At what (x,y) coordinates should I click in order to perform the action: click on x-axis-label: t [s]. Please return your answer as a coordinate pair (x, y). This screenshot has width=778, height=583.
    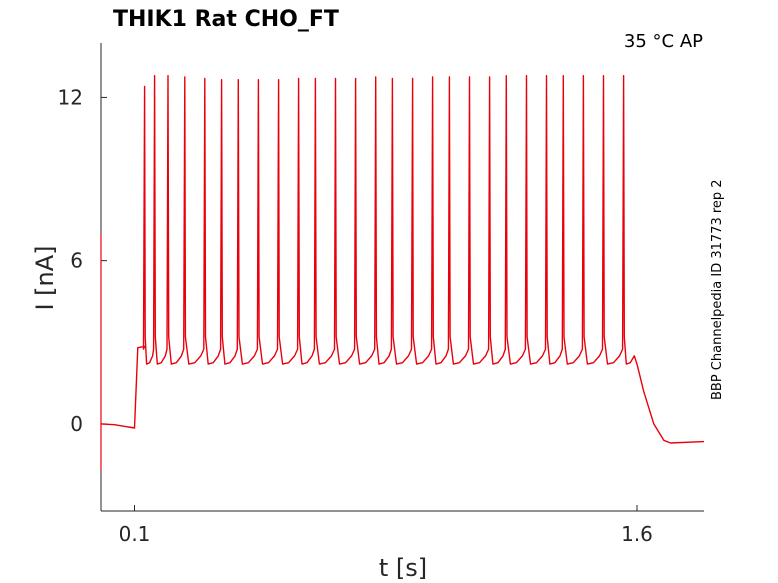
    Looking at the image, I should click on (403, 568).